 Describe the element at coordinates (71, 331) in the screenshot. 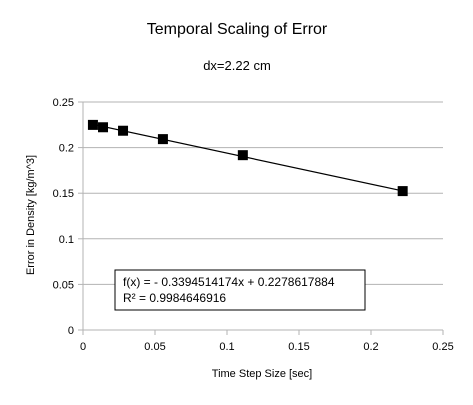

I see `y-tick-label: 0` at that location.